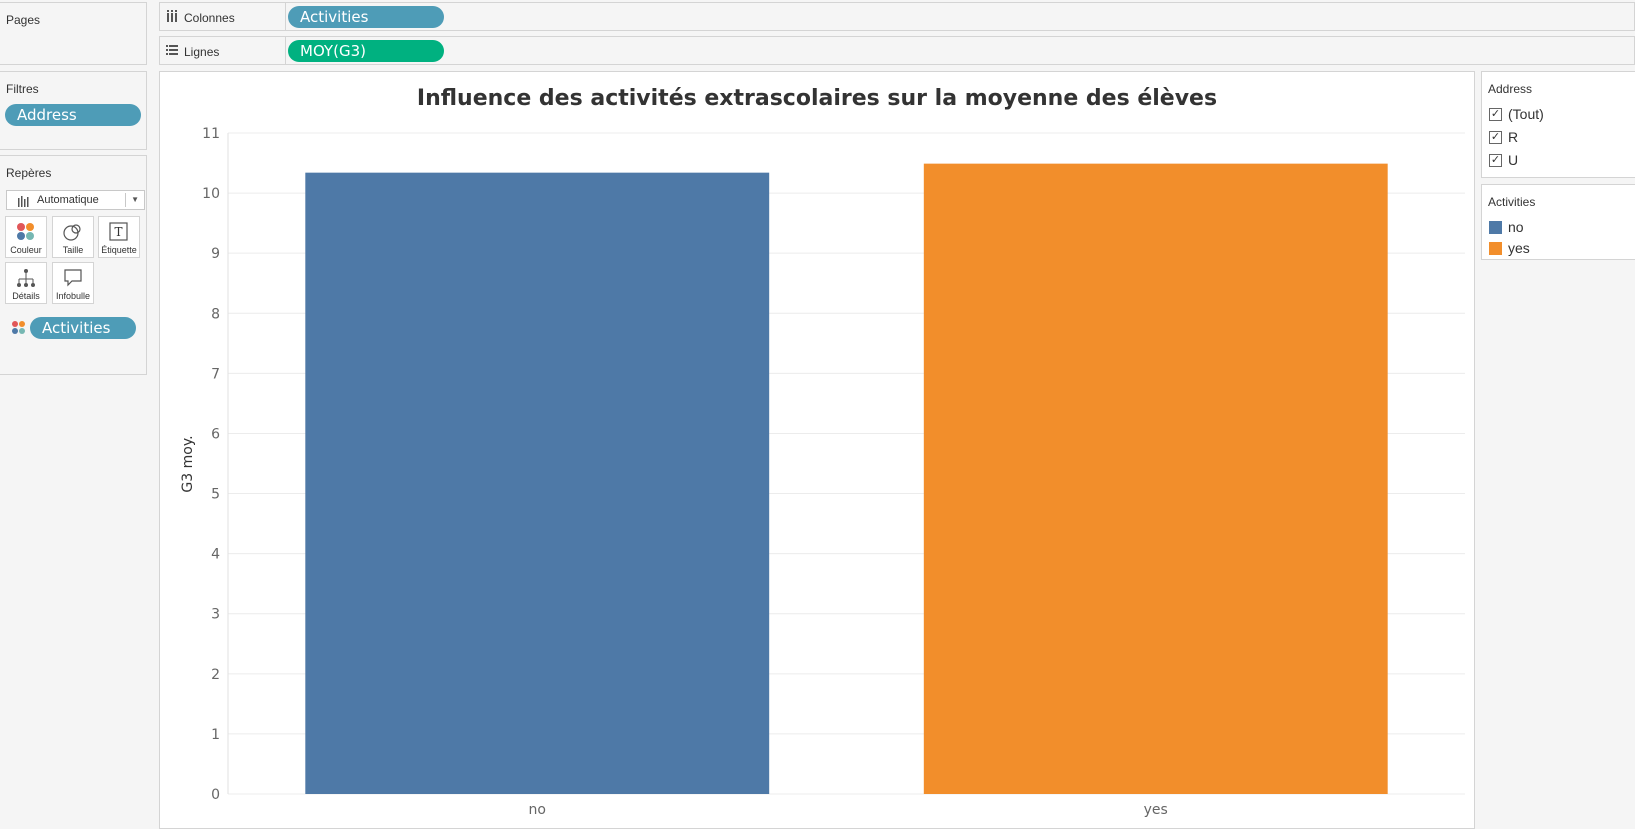  What do you see at coordinates (73, 279) in the screenshot?
I see `speech-bubble-icon` at bounding box center [73, 279].